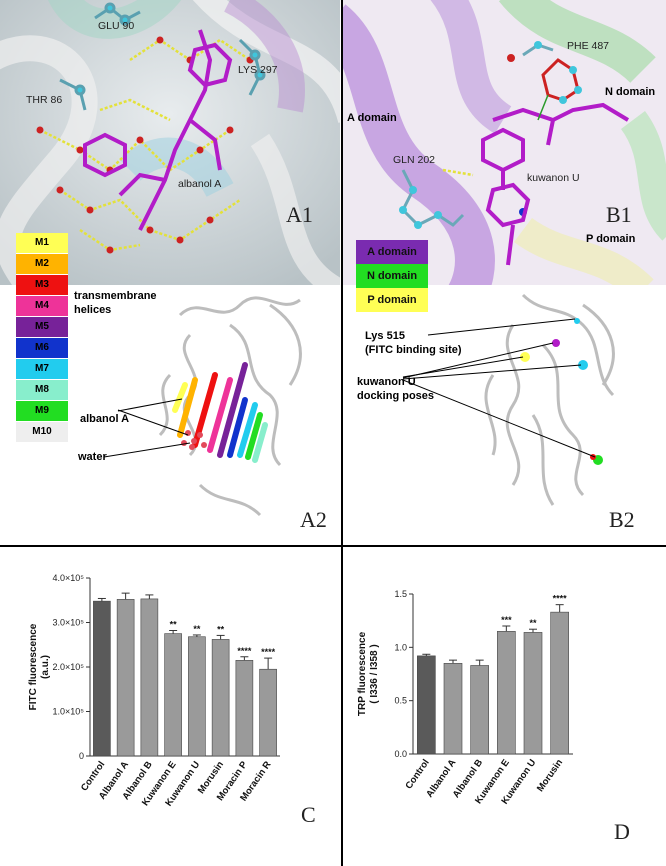 This screenshot has width=666, height=866. I want to click on panel-letter-b1: B1, so click(619, 214).